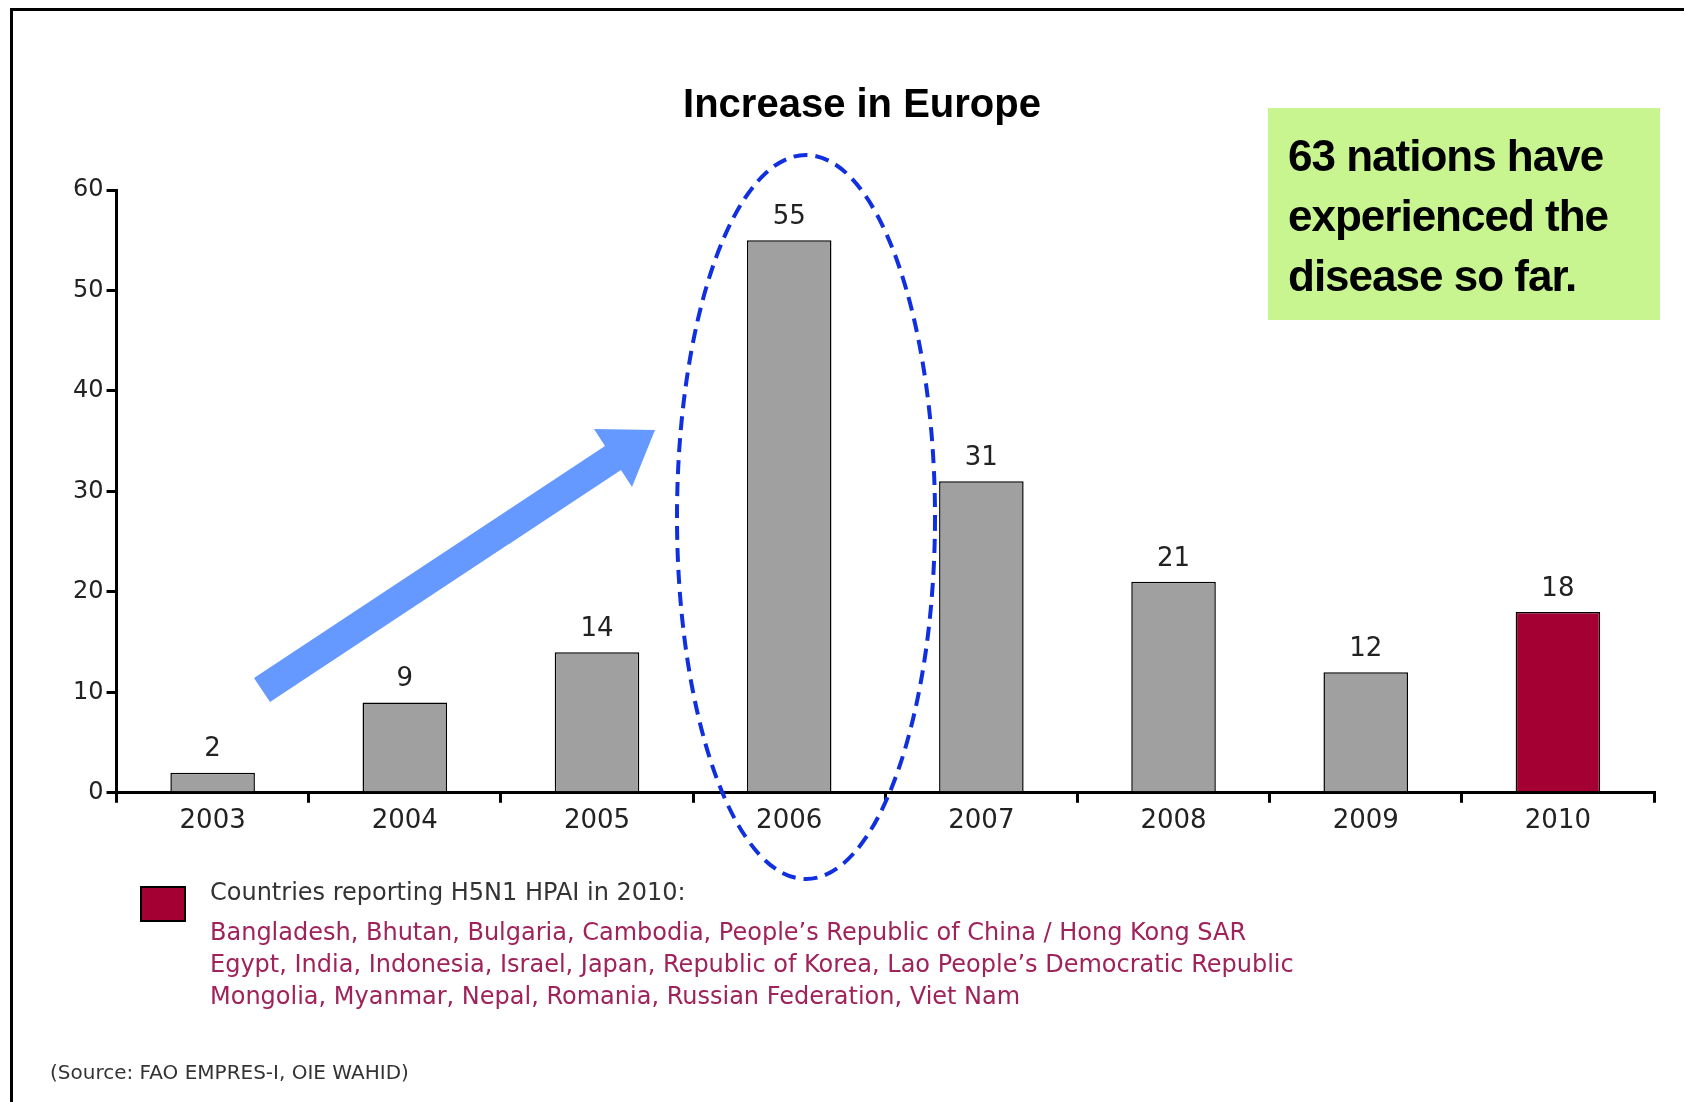  Describe the element at coordinates (212, 747) in the screenshot. I see `data-label: 2` at that location.